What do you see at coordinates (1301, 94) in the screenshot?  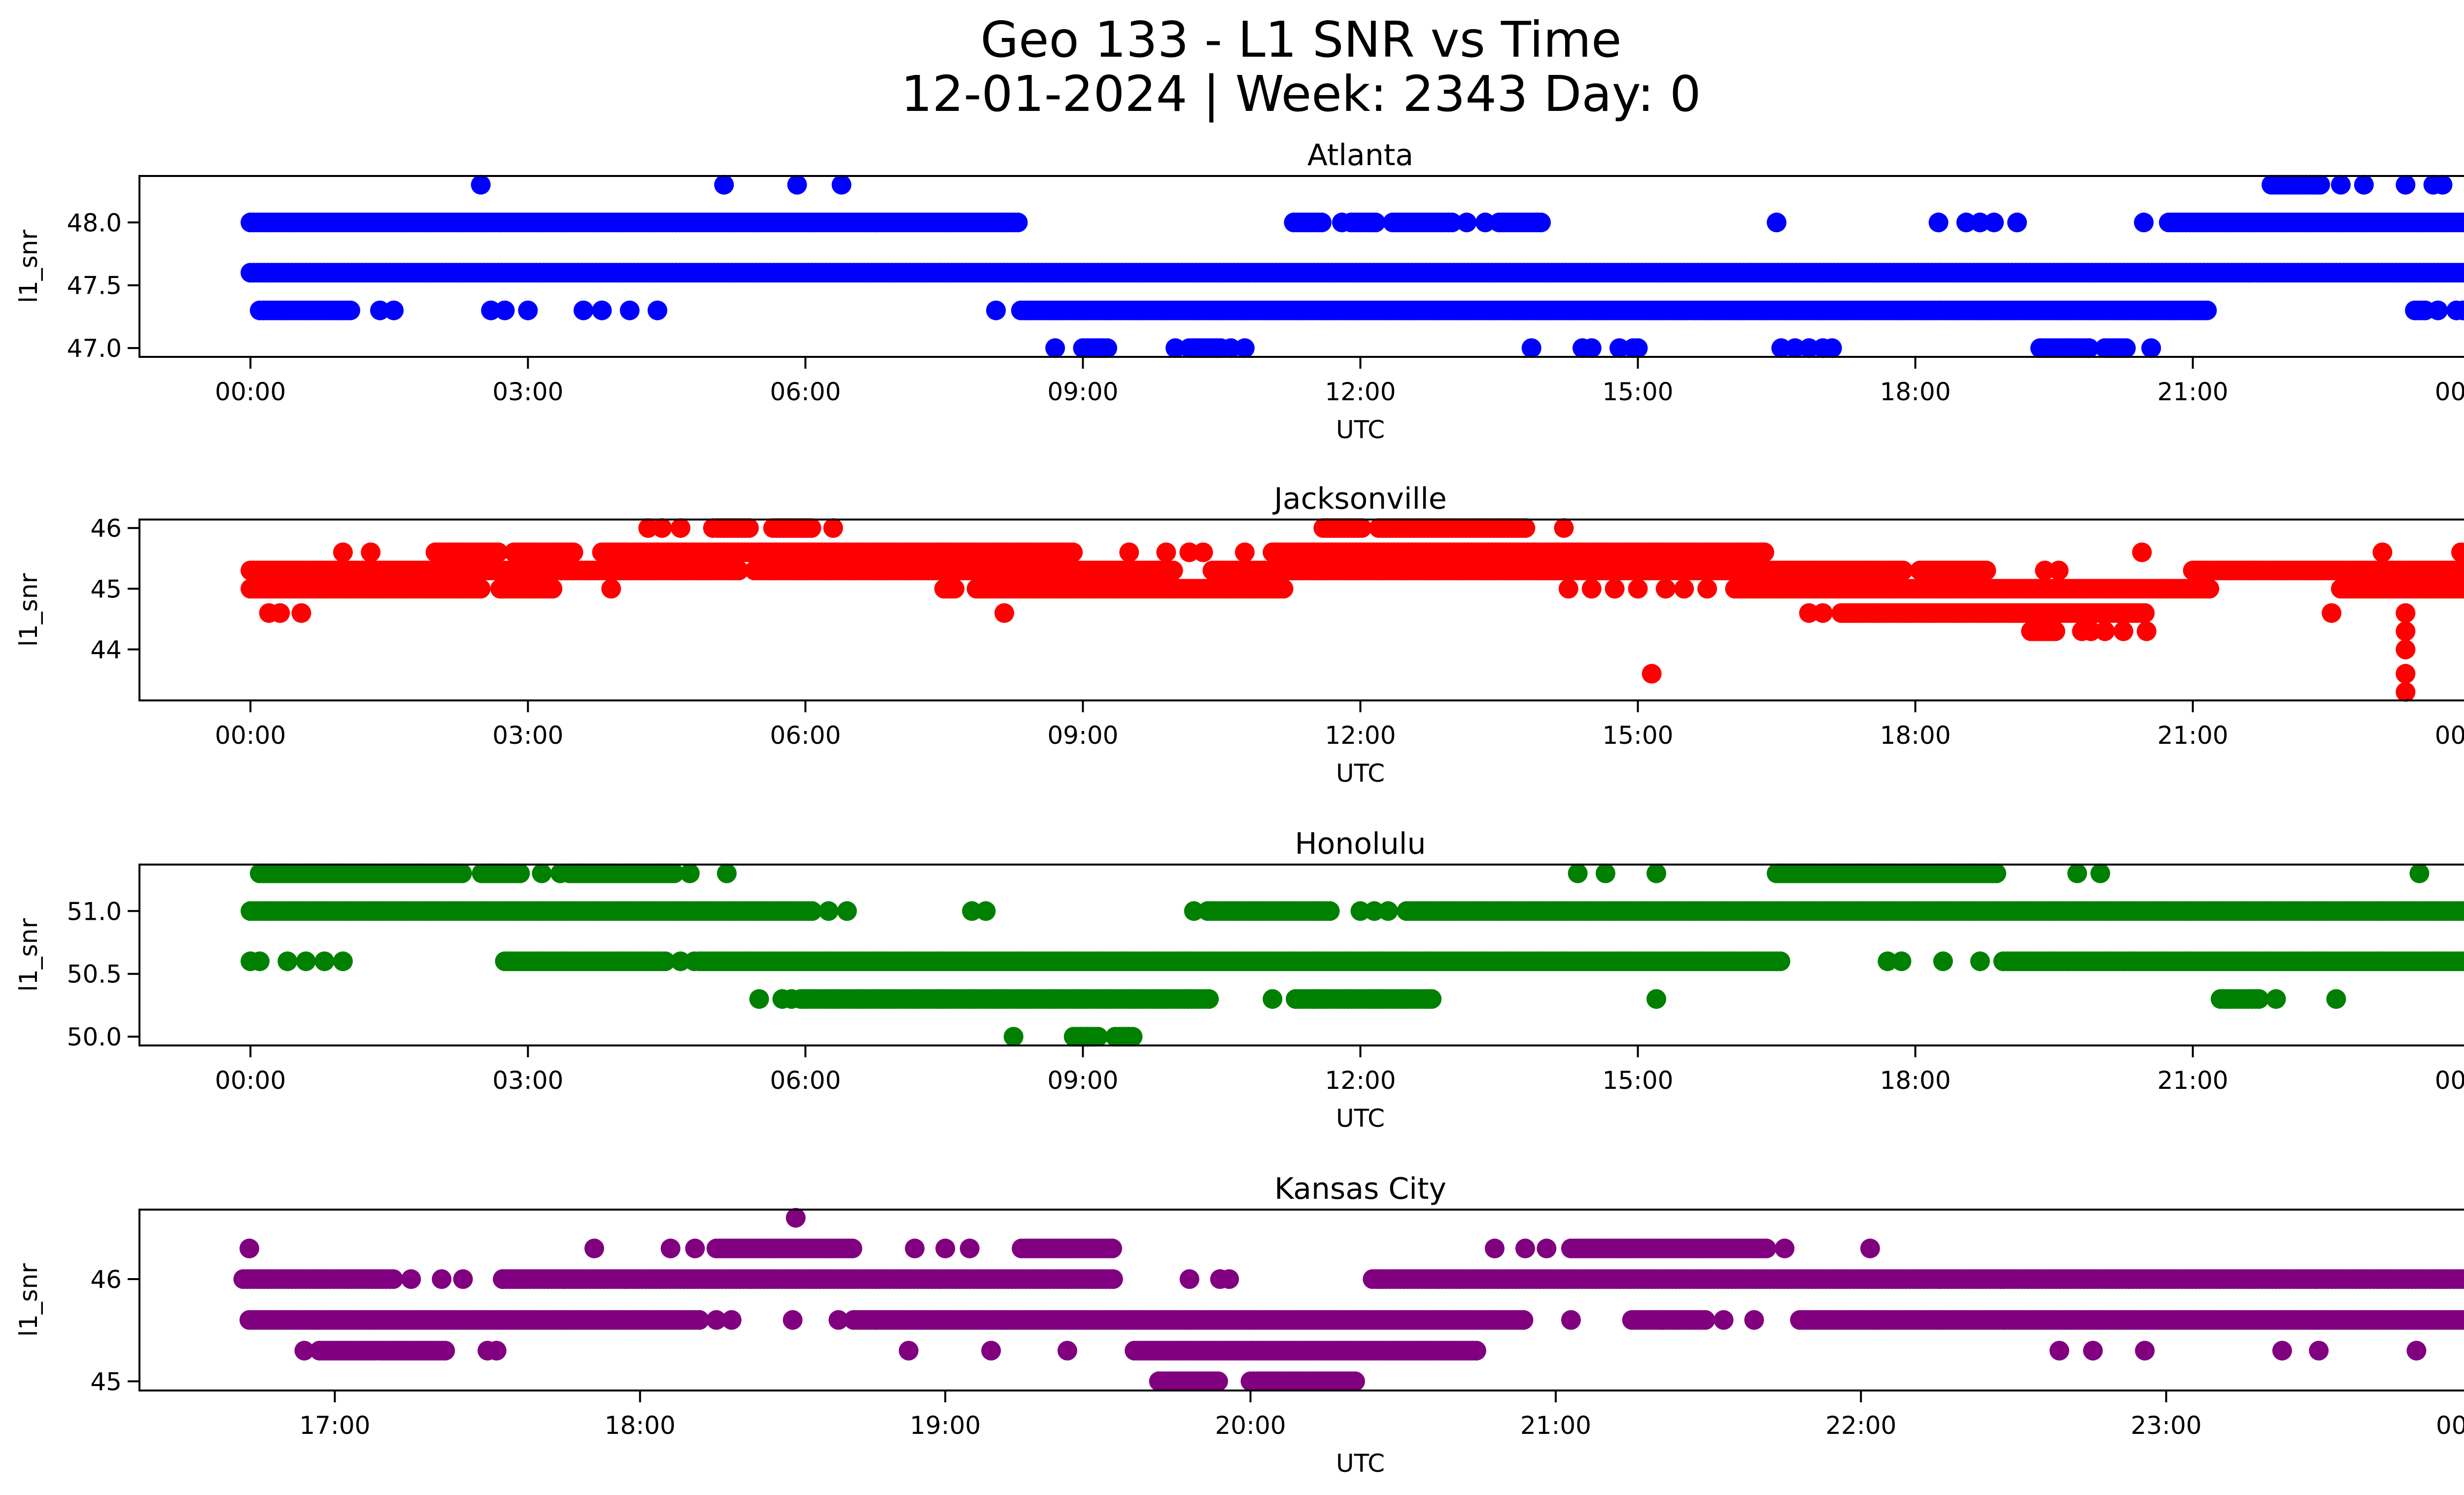 I see `figure-title-line2: 12-01-2024 | Week: 2343 Day: 0` at bounding box center [1301, 94].